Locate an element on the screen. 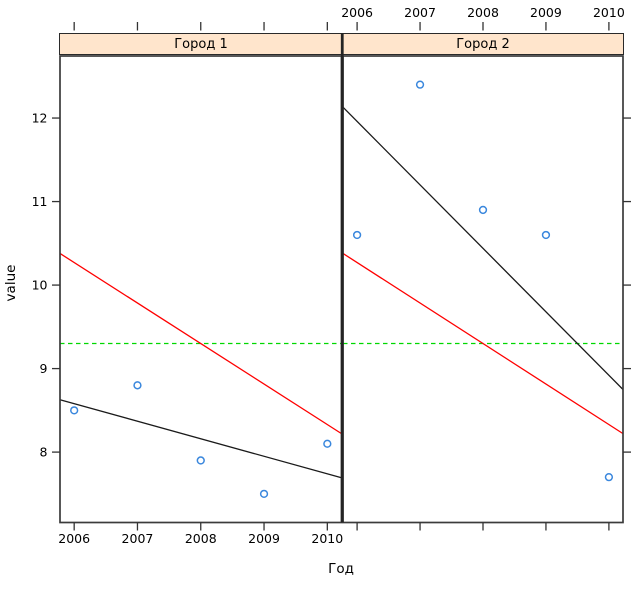 Image resolution: width=644 pixels, height=596 pixels. x-axis-title: Год is located at coordinates (341, 569).